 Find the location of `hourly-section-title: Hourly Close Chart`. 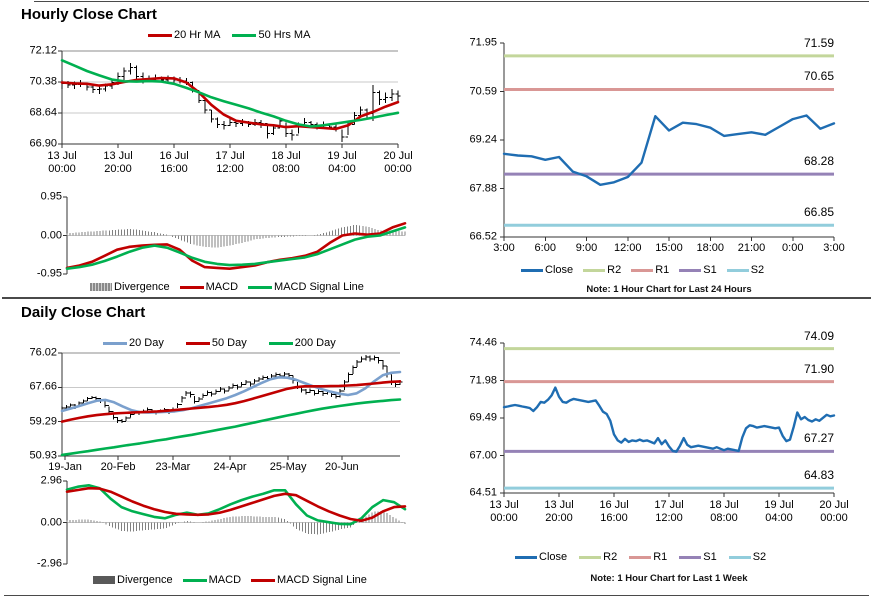

hourly-section-title: Hourly Close Chart is located at coordinates (89, 14).